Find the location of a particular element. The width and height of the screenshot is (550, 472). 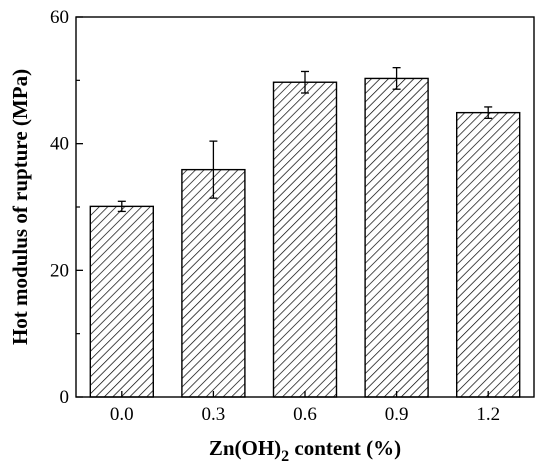

y-tick-label-2: 40 is located at coordinates (59, 144).